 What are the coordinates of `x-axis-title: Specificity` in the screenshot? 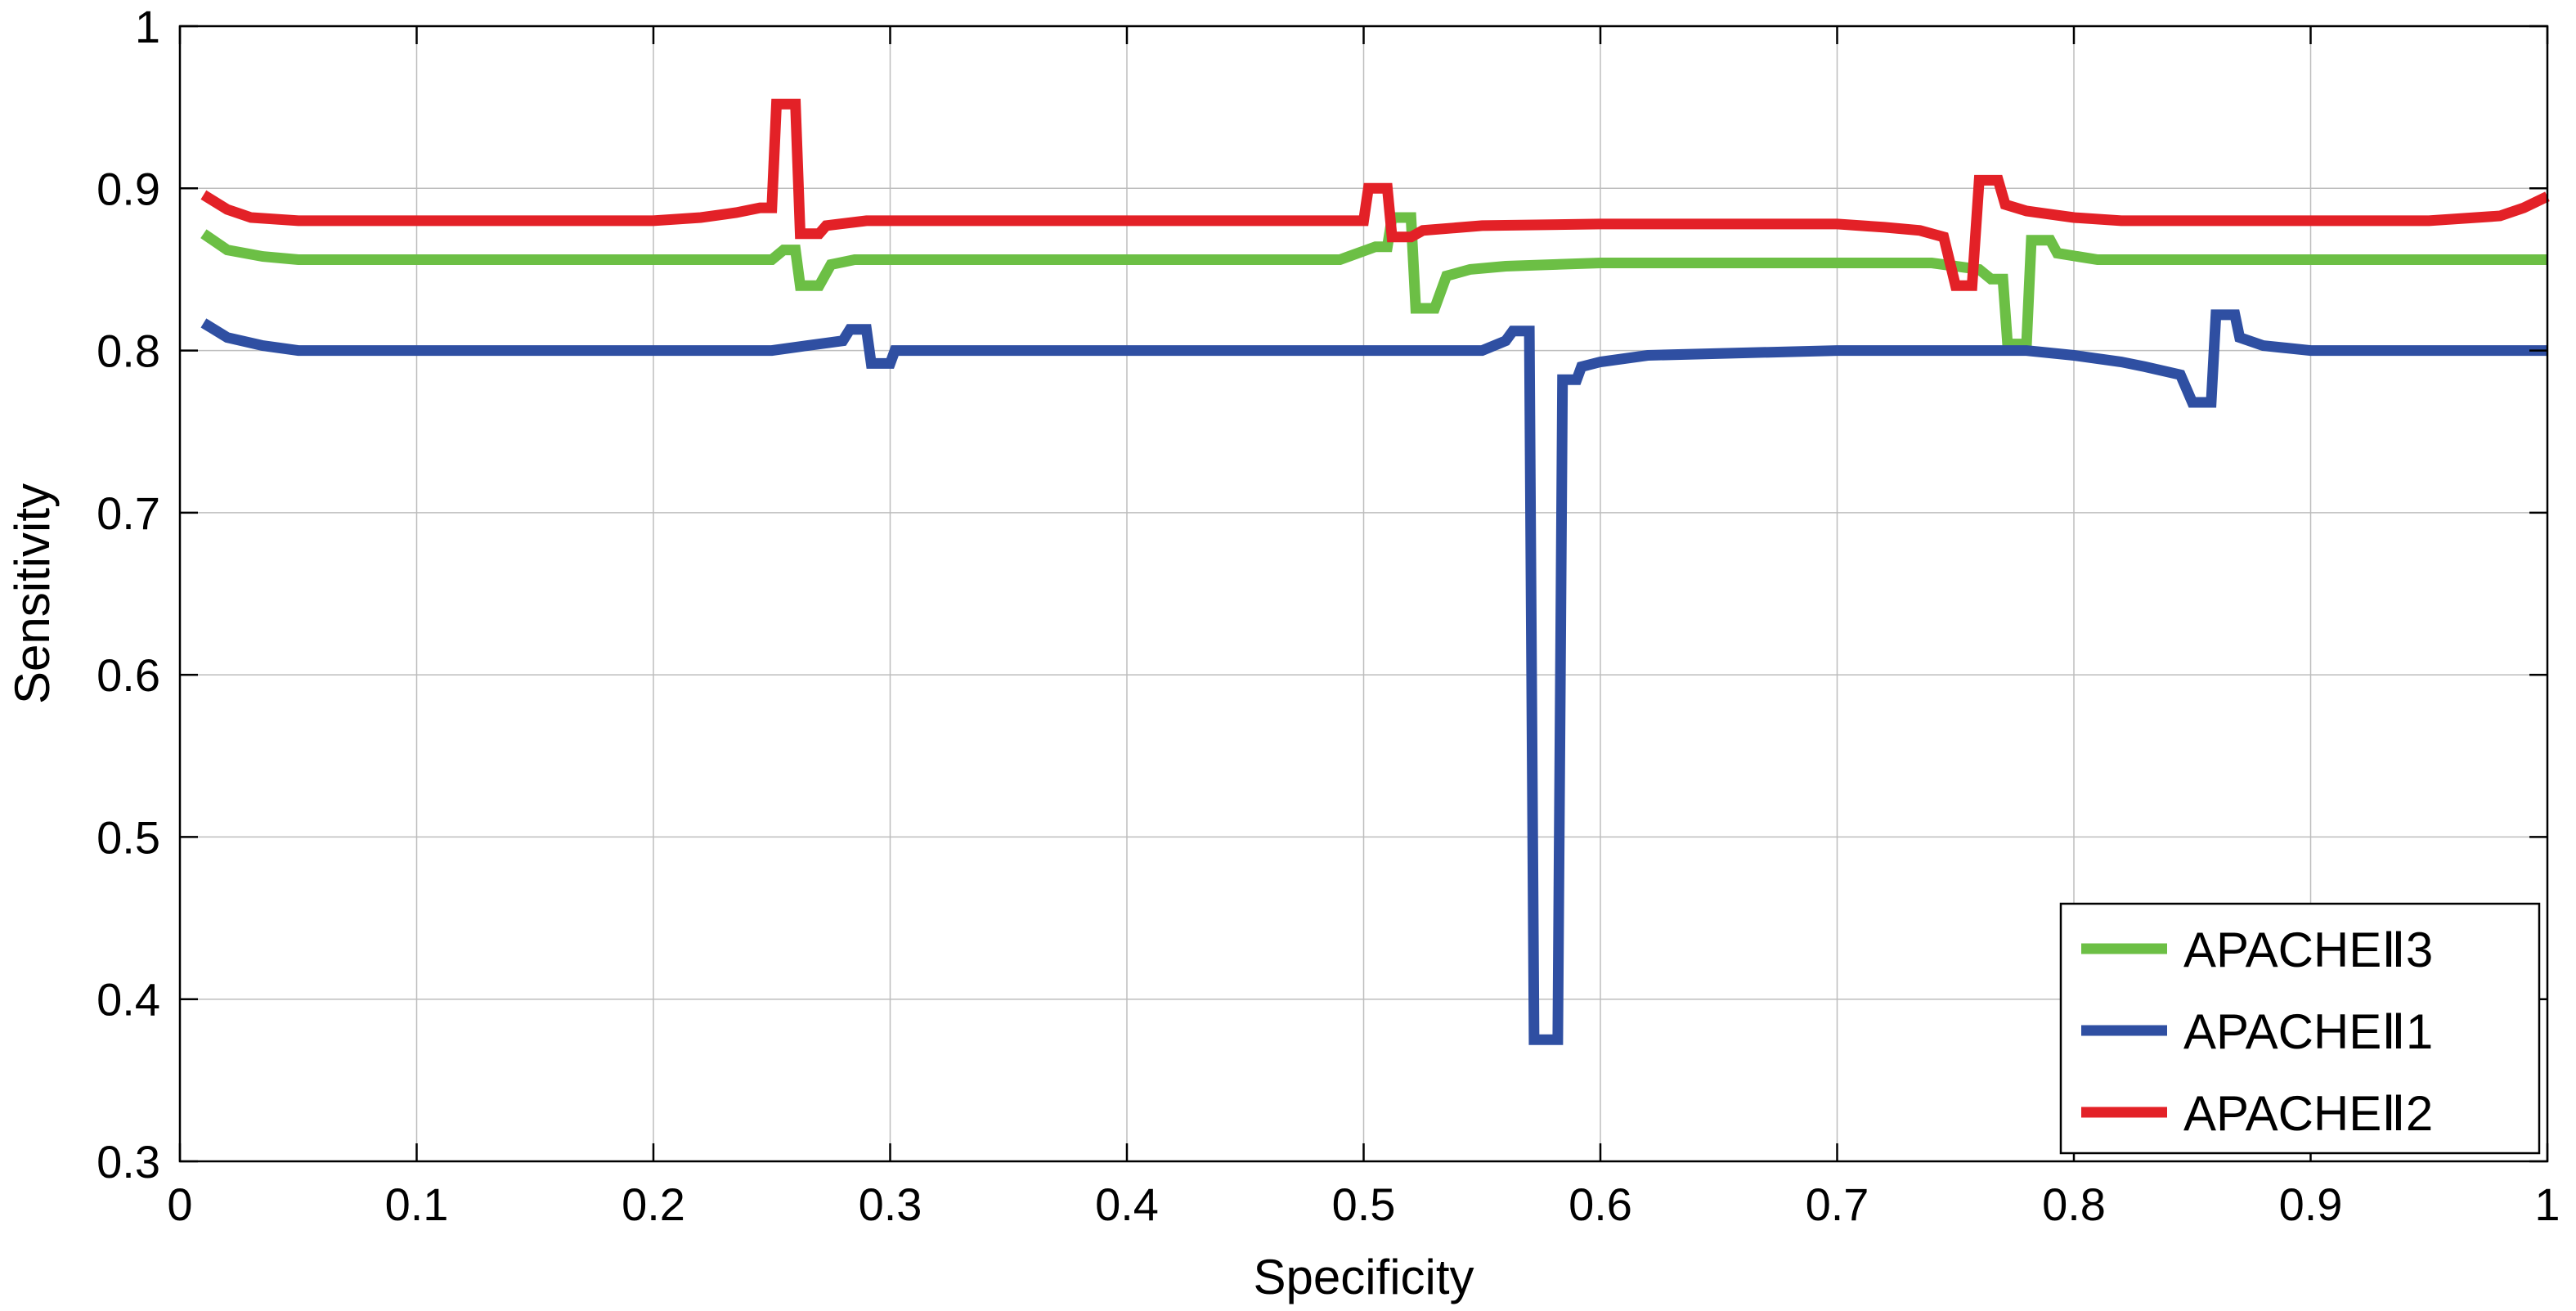 It's located at (1364, 1277).